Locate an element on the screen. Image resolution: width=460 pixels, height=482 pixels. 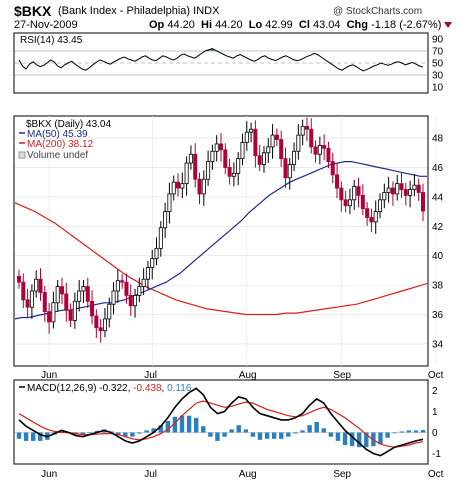
macd-month-label: Jul is located at coordinates (150, 474).